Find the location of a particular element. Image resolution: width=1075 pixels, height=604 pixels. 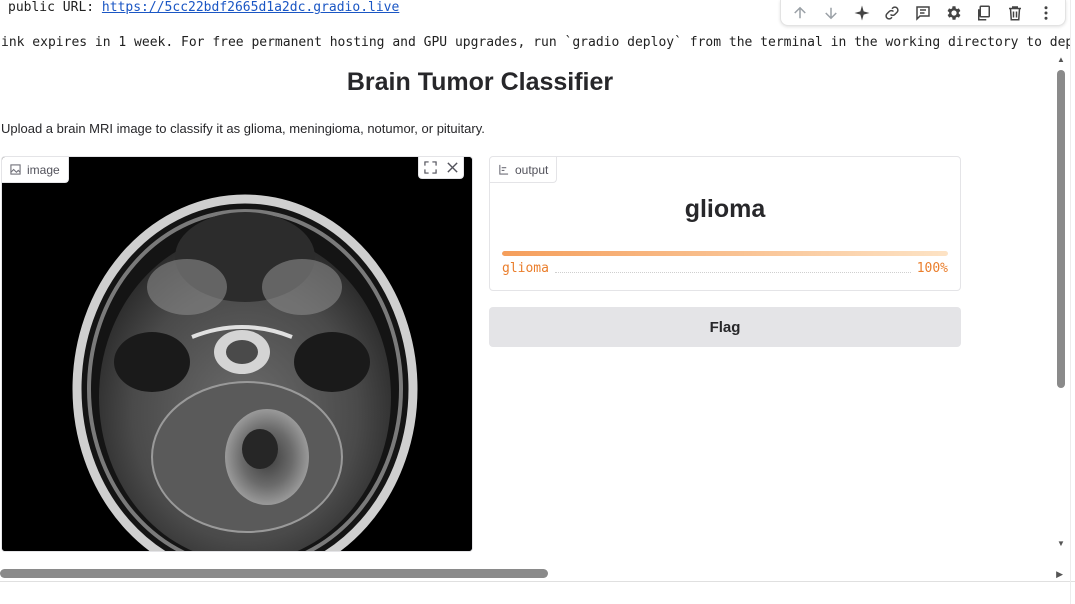

close-icon is located at coordinates (452, 168).